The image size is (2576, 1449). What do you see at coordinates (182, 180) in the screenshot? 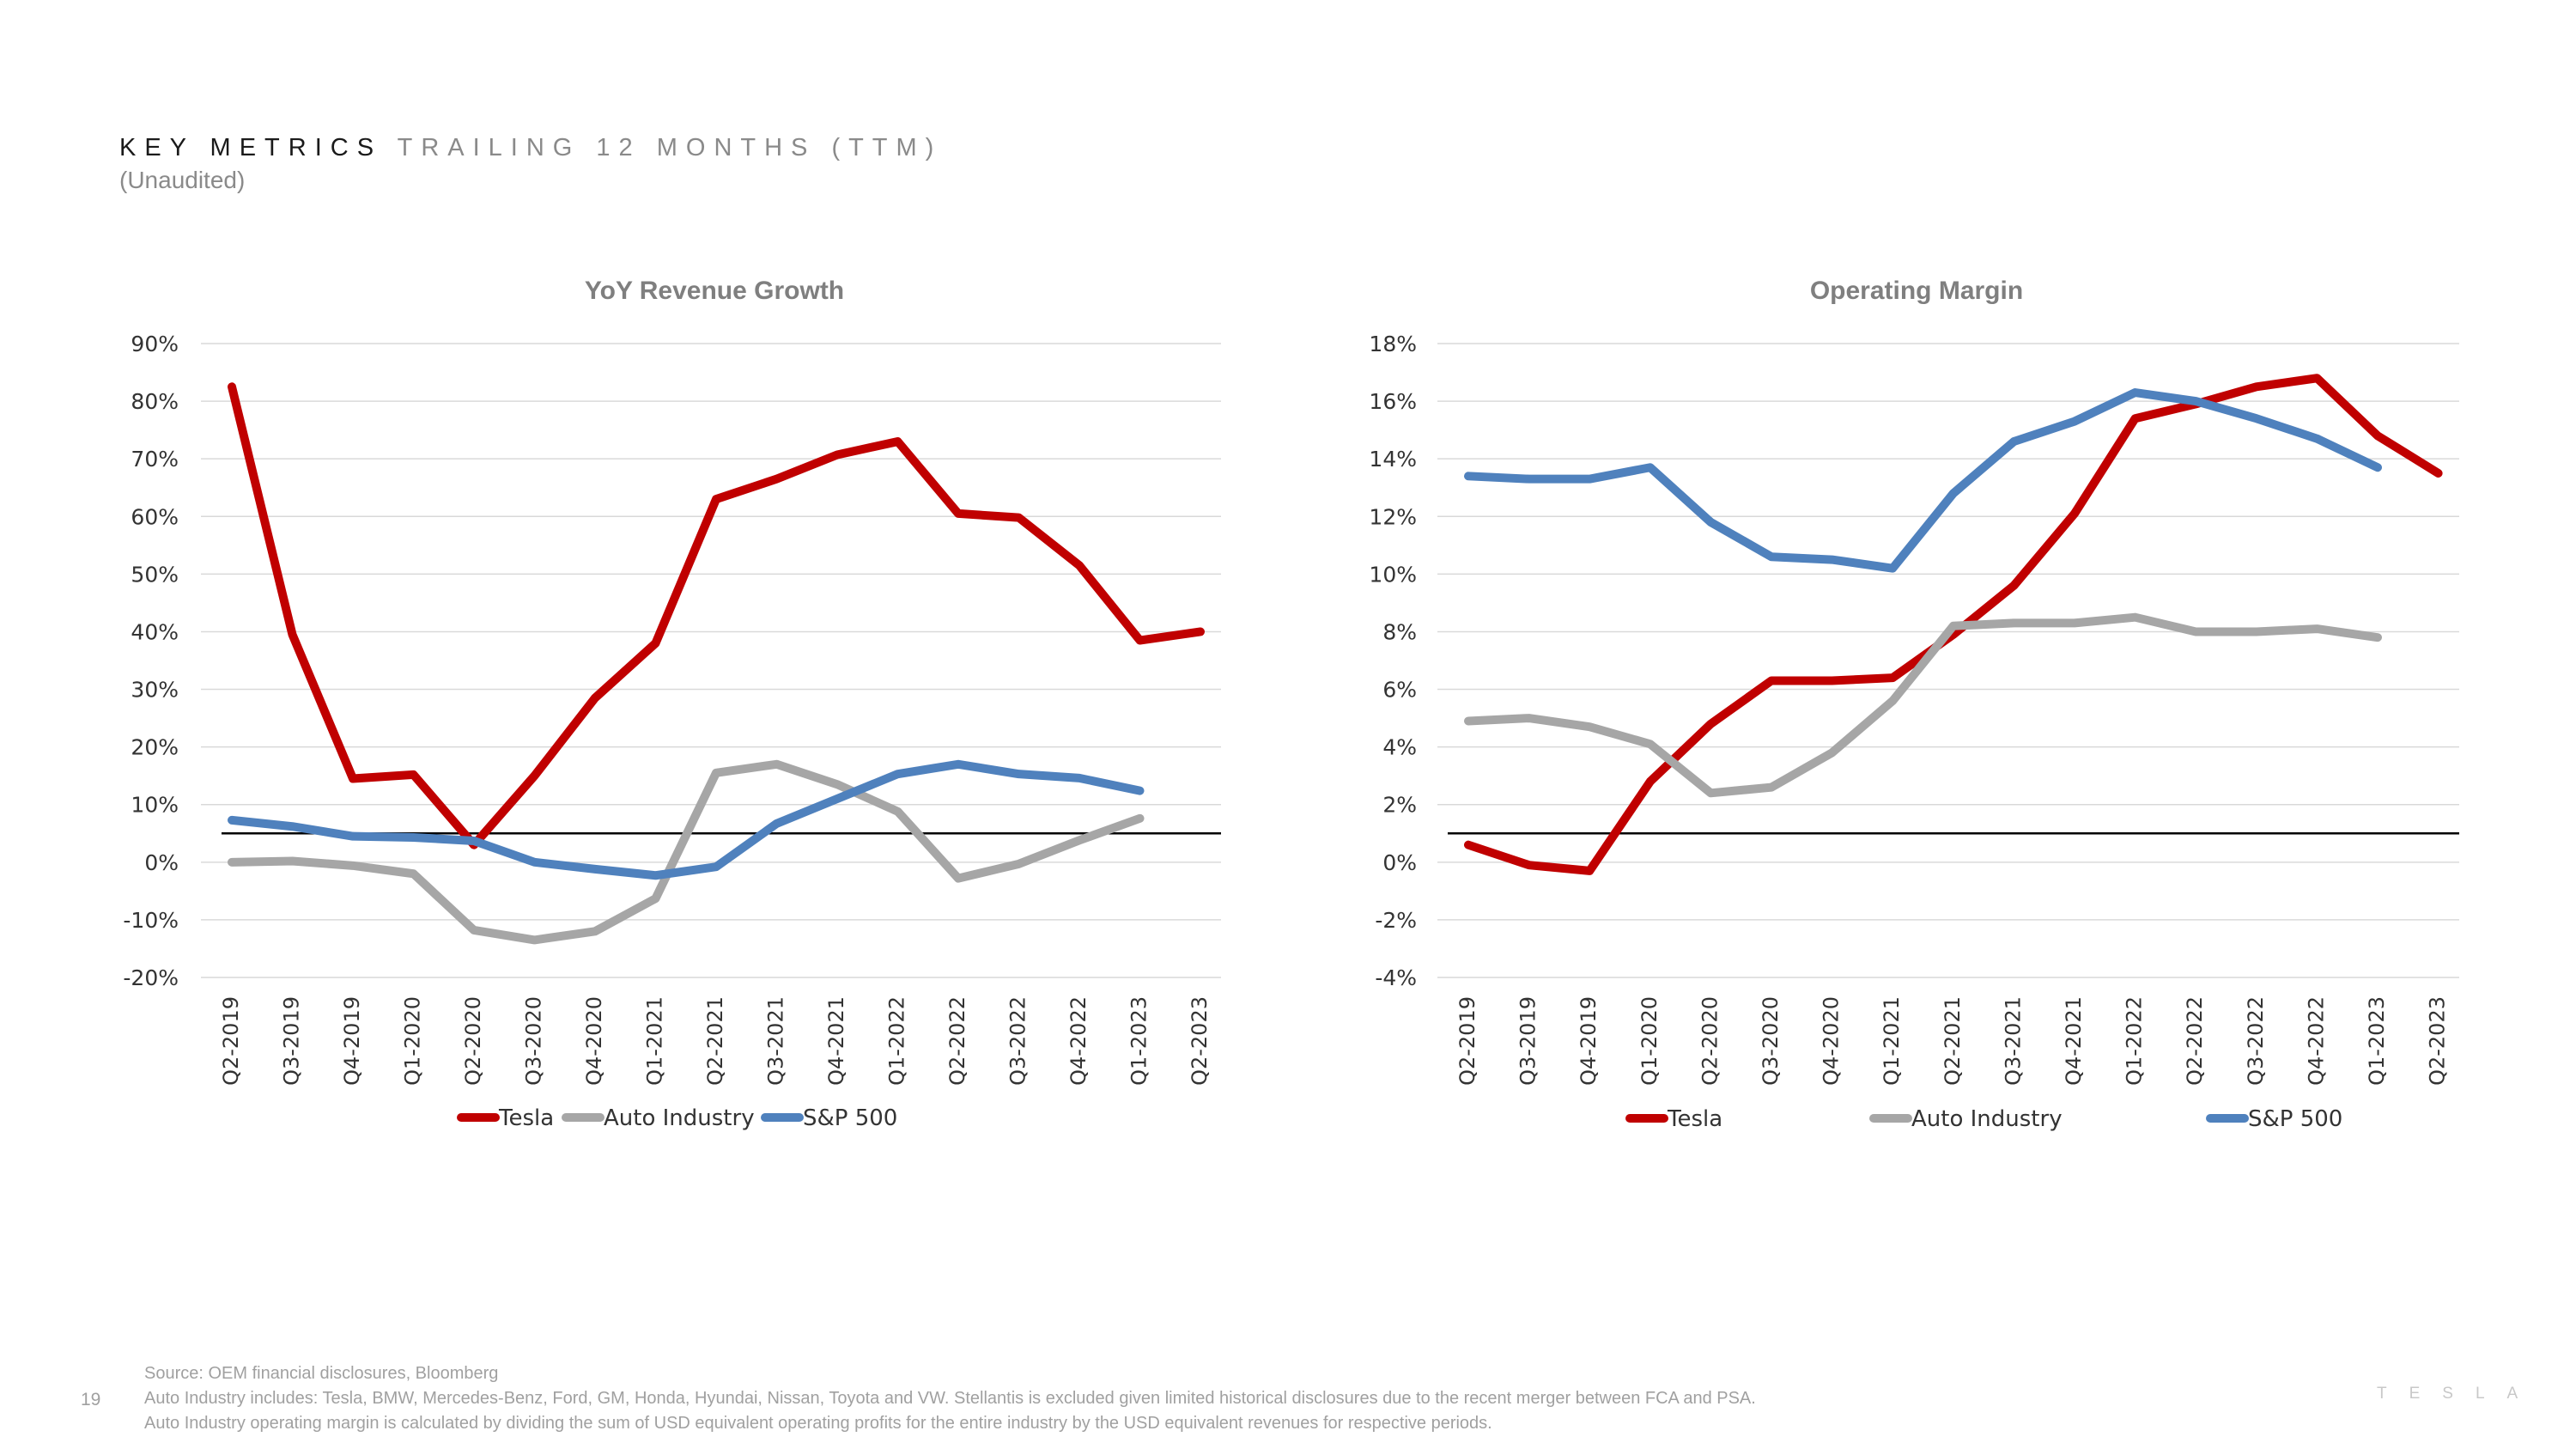
I see `page-subtitle: (Unaudited)` at bounding box center [182, 180].